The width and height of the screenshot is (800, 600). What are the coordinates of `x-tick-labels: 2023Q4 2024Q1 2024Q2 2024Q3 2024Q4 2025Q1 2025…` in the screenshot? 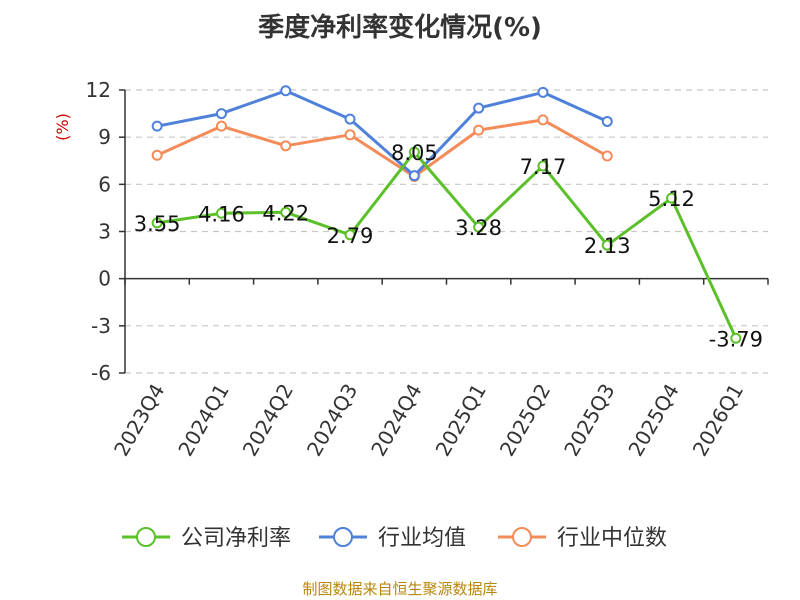 It's located at (428, 420).